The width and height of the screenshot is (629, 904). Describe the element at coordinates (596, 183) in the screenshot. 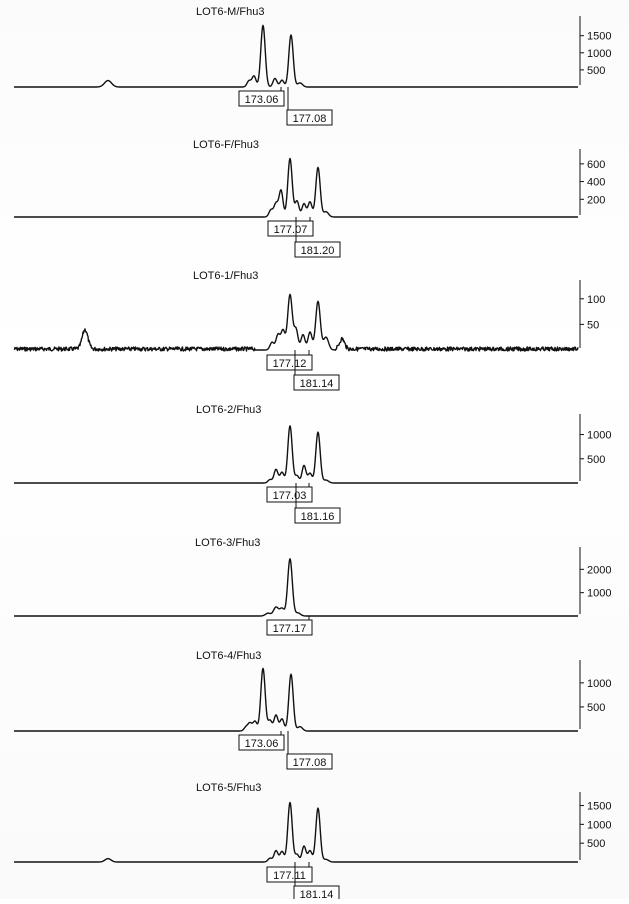

I see `y-tick-label: 400` at that location.